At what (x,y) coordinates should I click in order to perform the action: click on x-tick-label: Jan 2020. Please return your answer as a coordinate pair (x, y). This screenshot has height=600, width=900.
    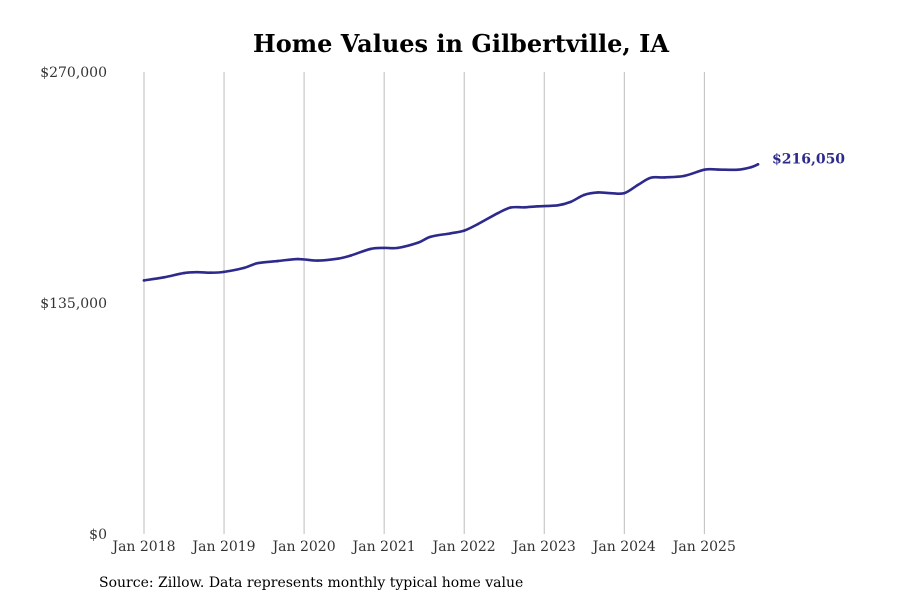
    Looking at the image, I should click on (303, 547).